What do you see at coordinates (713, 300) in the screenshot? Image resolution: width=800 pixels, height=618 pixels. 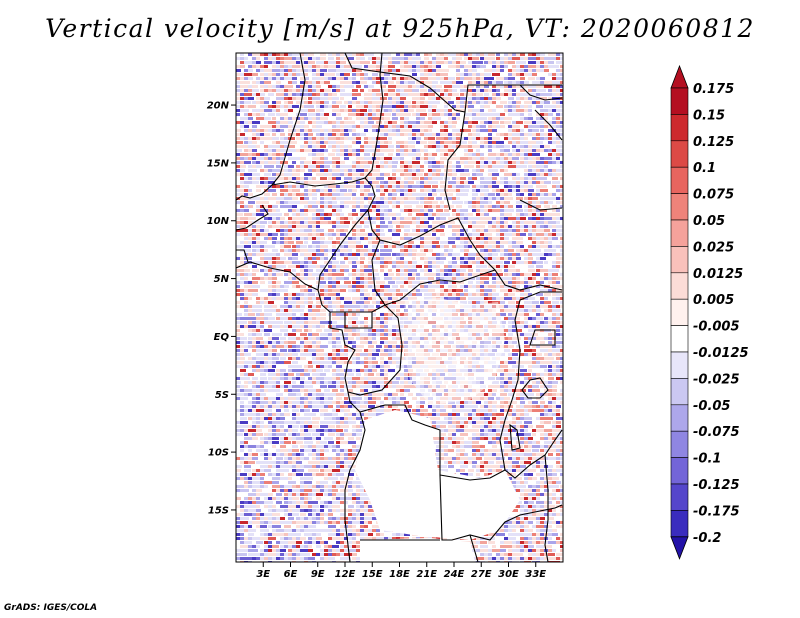 I see `colorbar-label: 0.005` at bounding box center [713, 300].